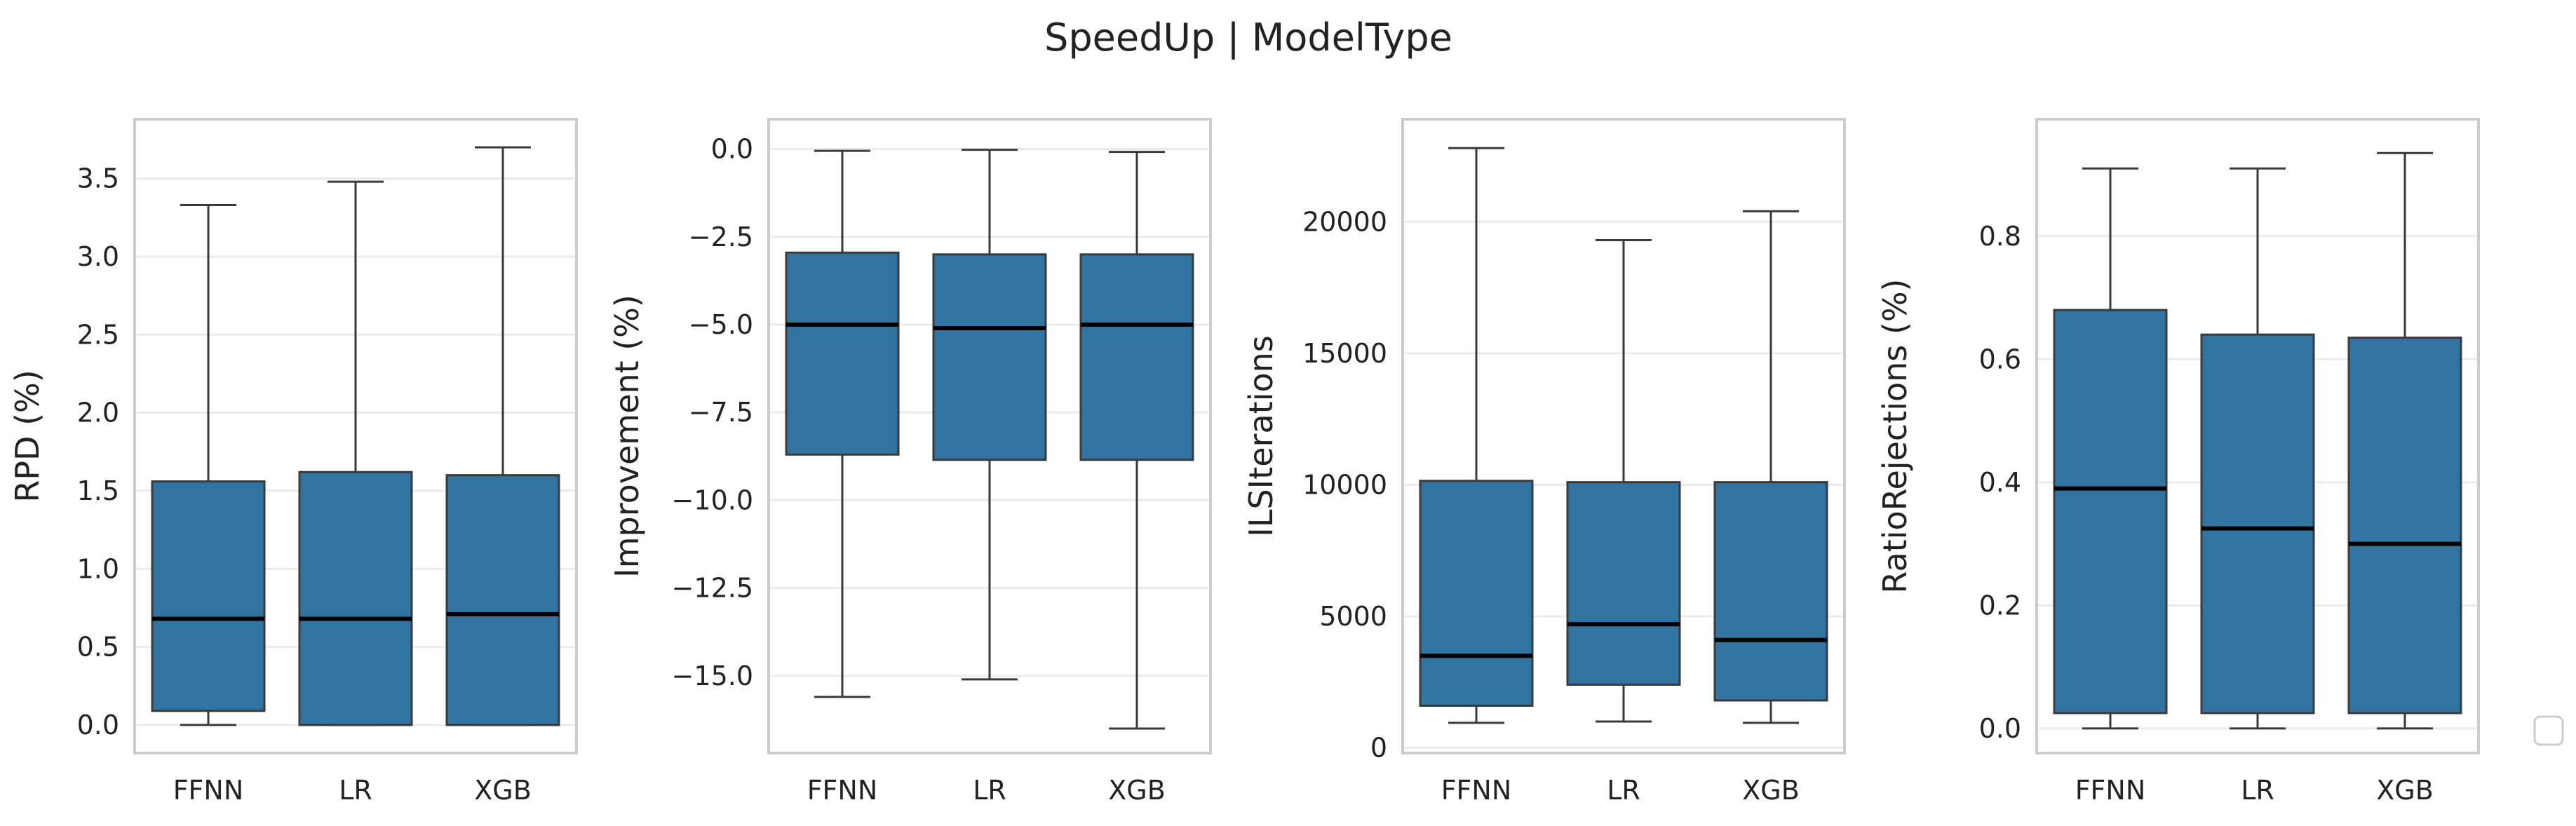 This screenshot has width=2576, height=826. What do you see at coordinates (98, 256) in the screenshot?
I see `y-tick-label: 3.0` at bounding box center [98, 256].